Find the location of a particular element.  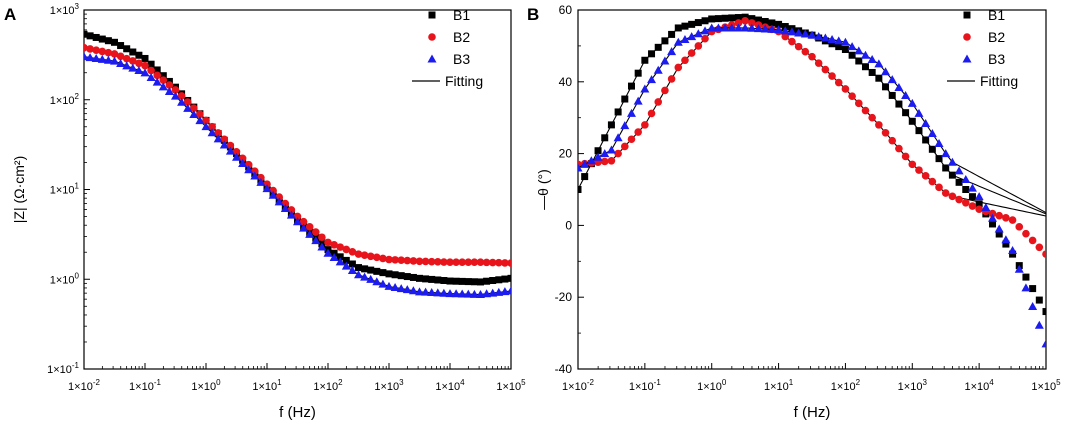

x-tick-label: 1×10⁵ is located at coordinates (1046, 385).